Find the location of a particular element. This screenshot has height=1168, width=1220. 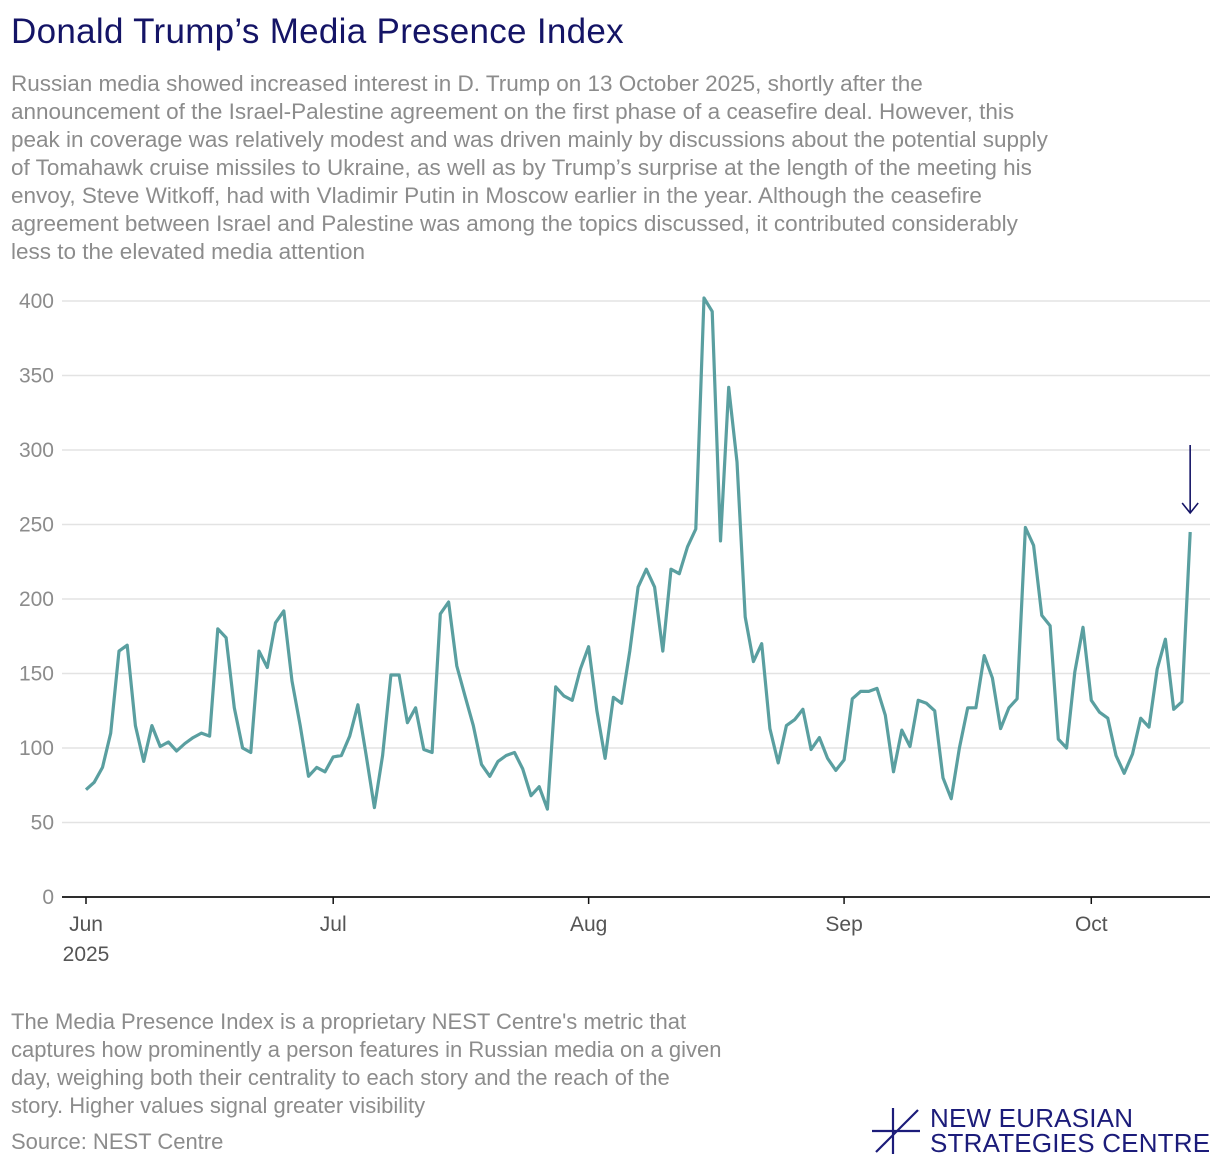

y-tick-label: 50 is located at coordinates (42, 823).